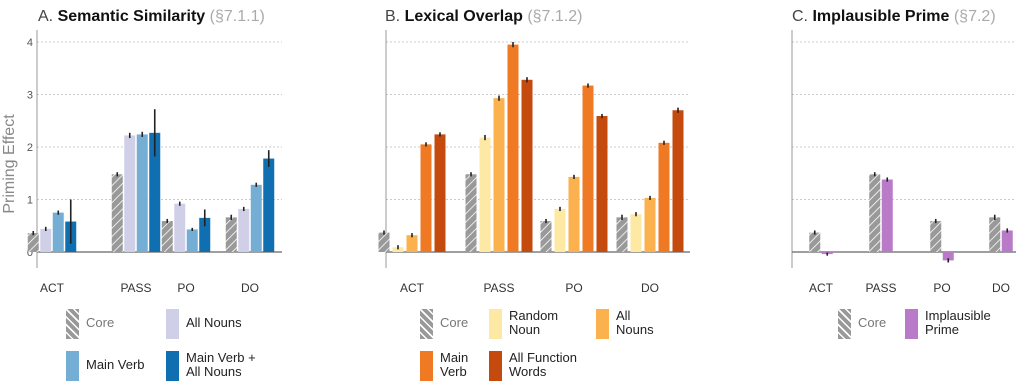 Image resolution: width=1026 pixels, height=383 pixels. Describe the element at coordinates (881, 16) in the screenshot. I see `panel-c-title-text: Implausible Prime` at that location.